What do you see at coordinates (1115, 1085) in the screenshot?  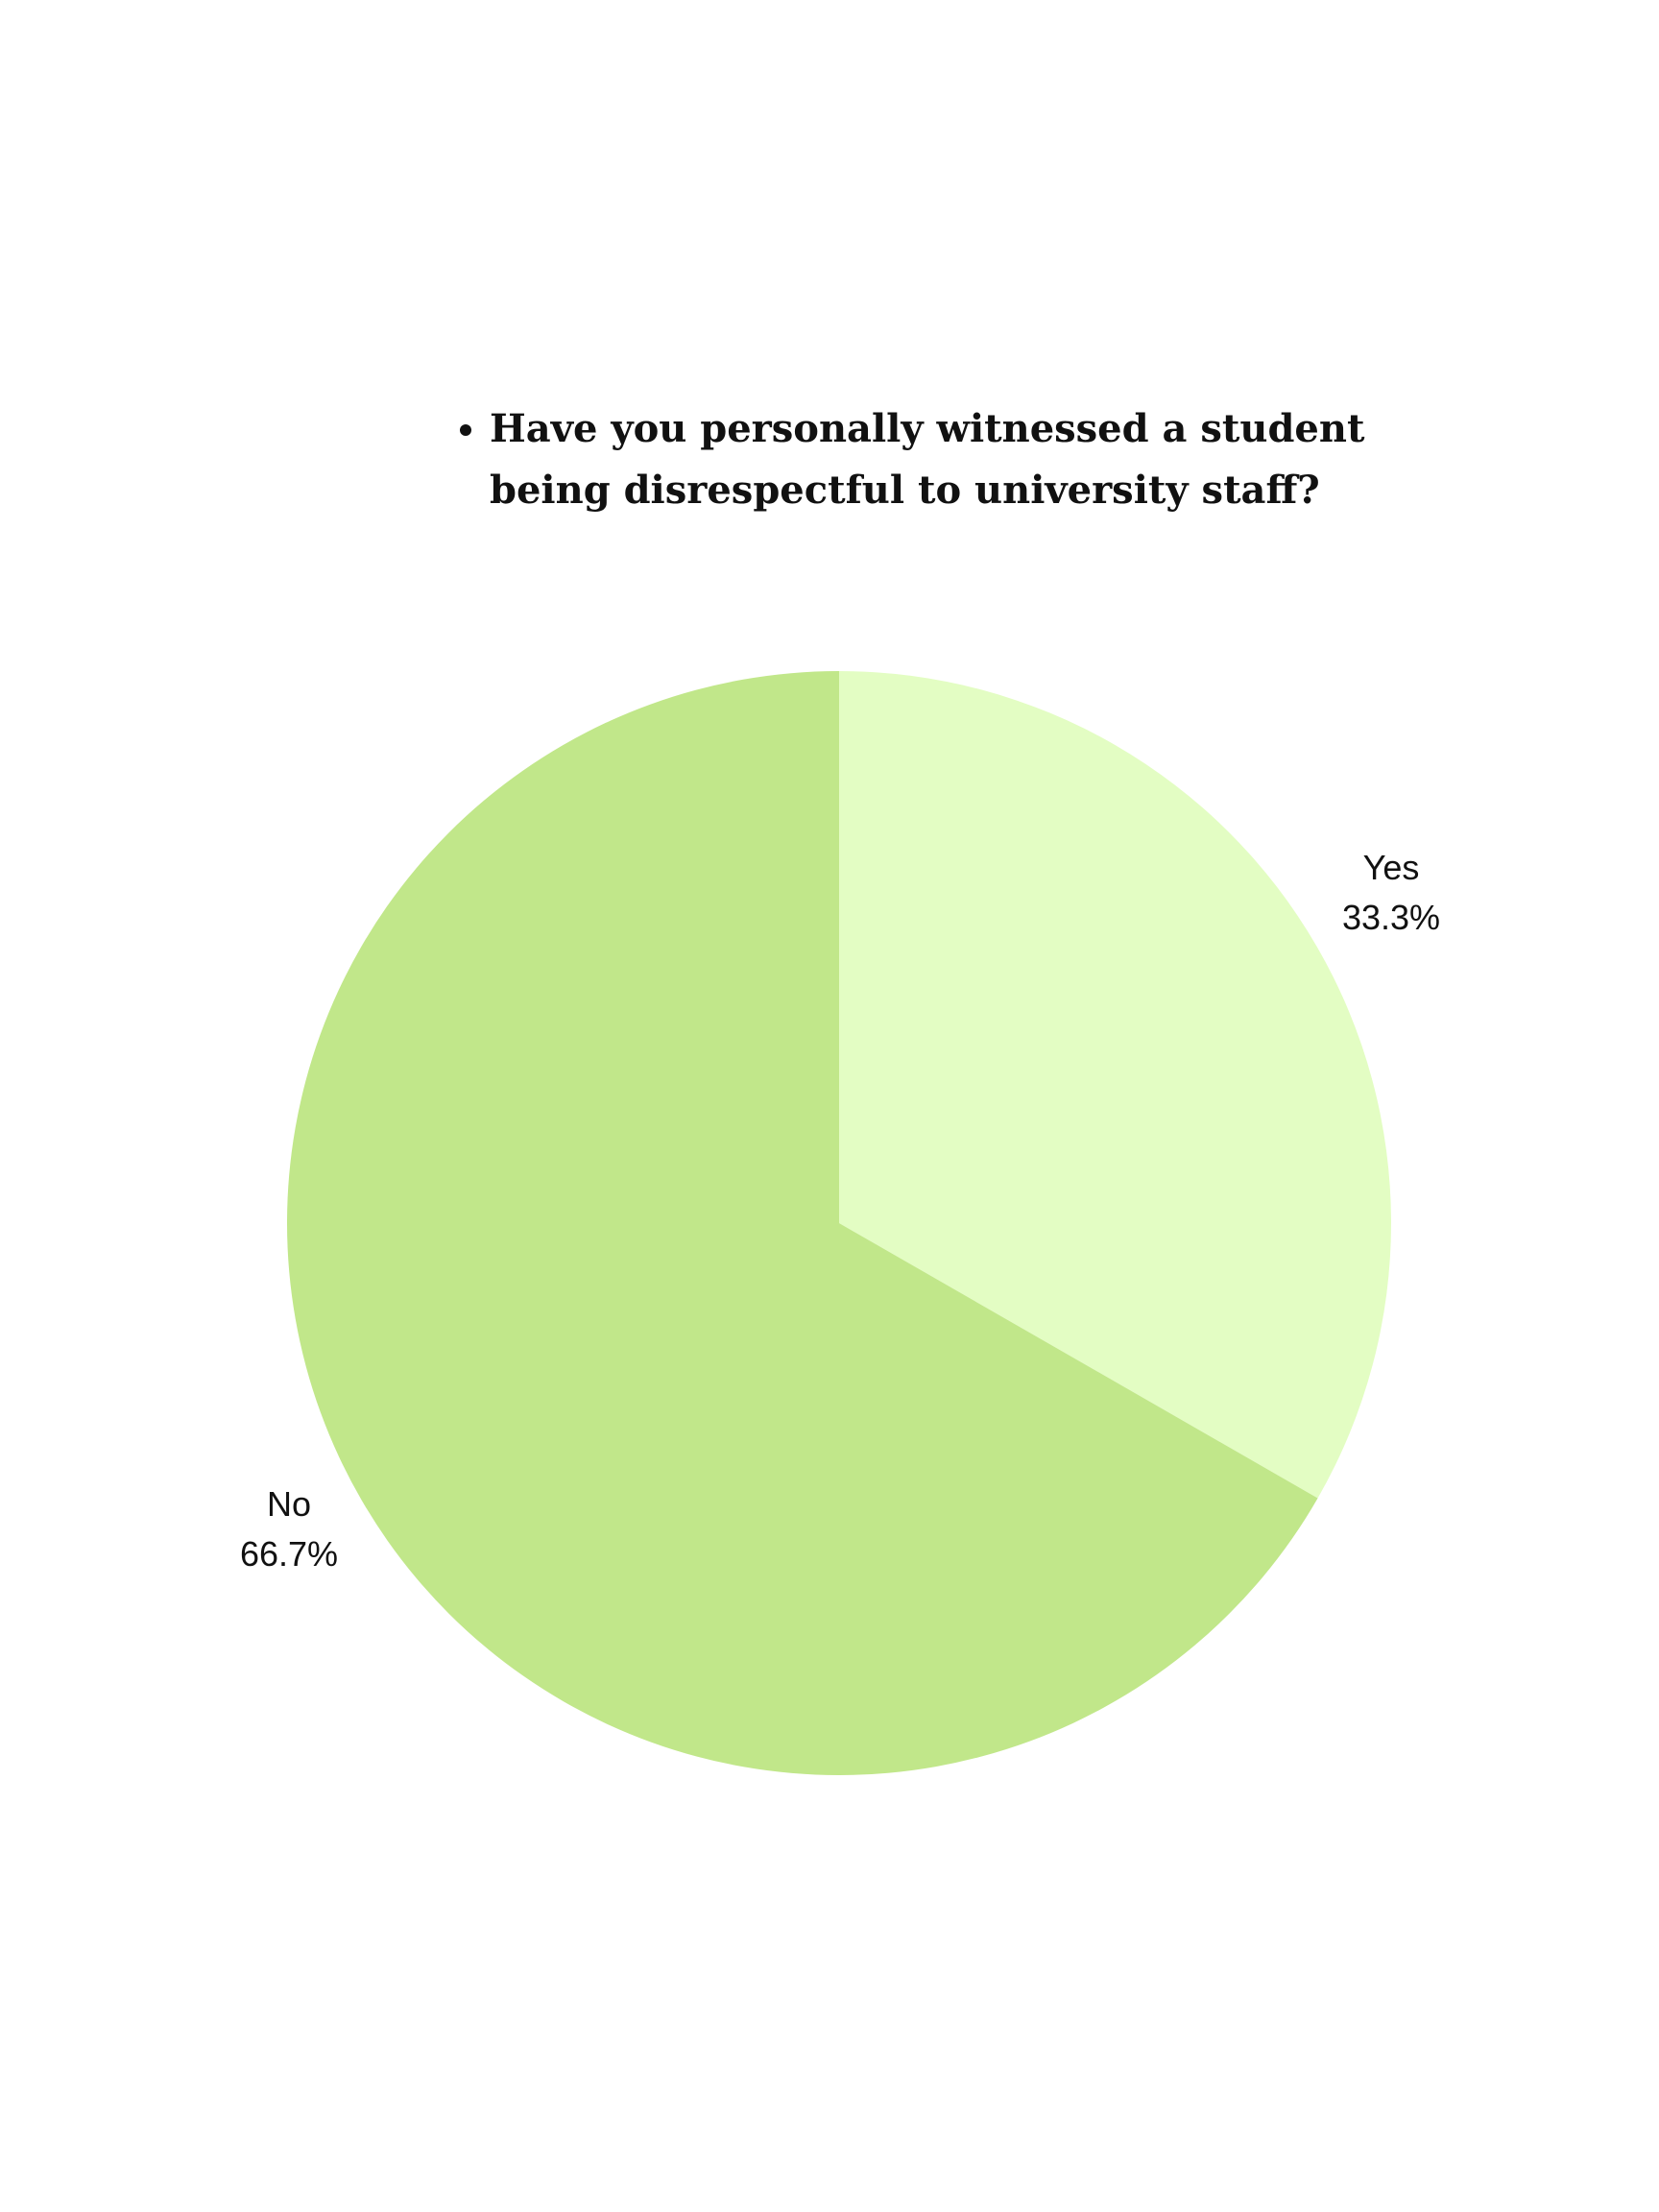 I see `pie-slice-yes` at bounding box center [1115, 1085].